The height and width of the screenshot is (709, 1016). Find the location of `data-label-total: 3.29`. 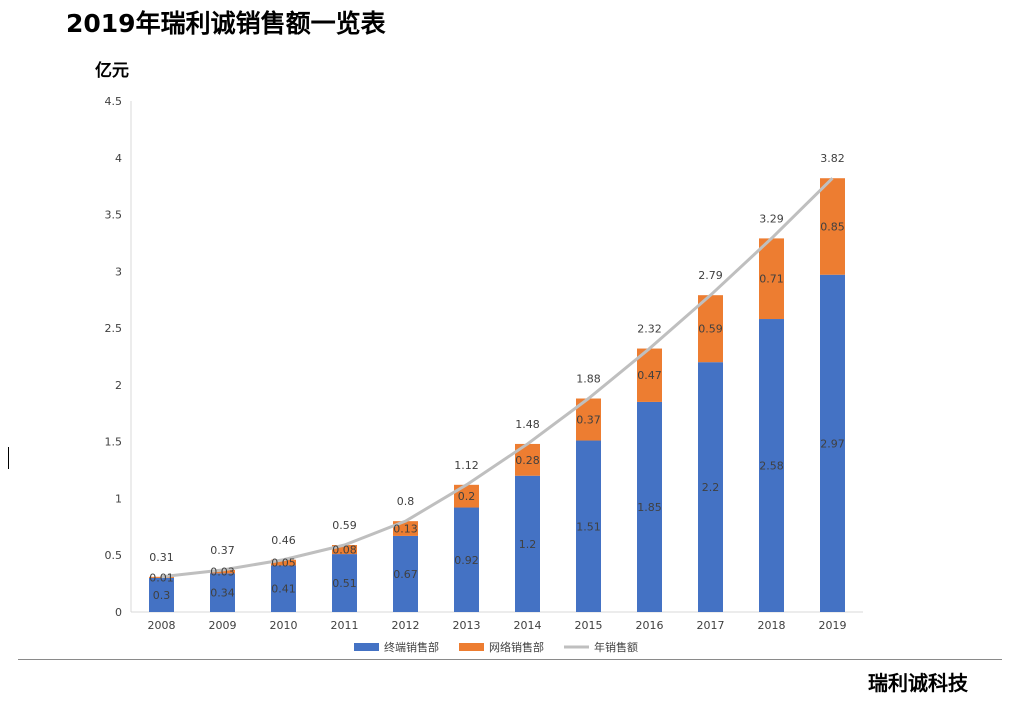

data-label-total: 3.29 is located at coordinates (771, 218).